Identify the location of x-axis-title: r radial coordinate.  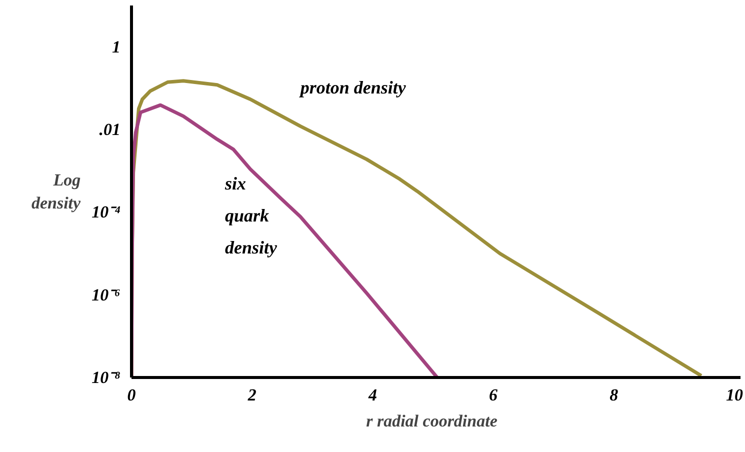
(432, 421).